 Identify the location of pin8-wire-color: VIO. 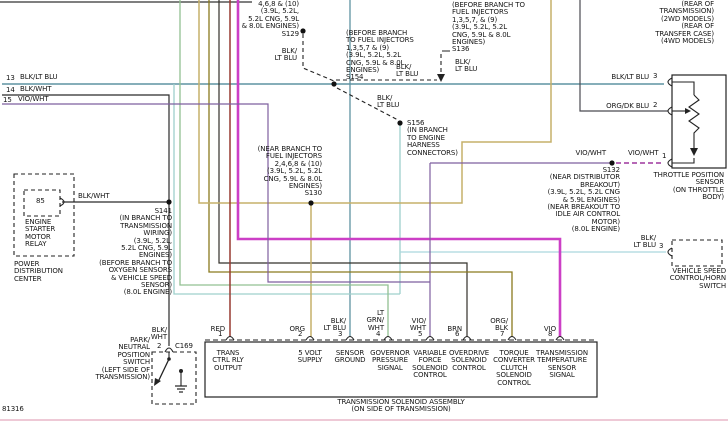
(549, 329).